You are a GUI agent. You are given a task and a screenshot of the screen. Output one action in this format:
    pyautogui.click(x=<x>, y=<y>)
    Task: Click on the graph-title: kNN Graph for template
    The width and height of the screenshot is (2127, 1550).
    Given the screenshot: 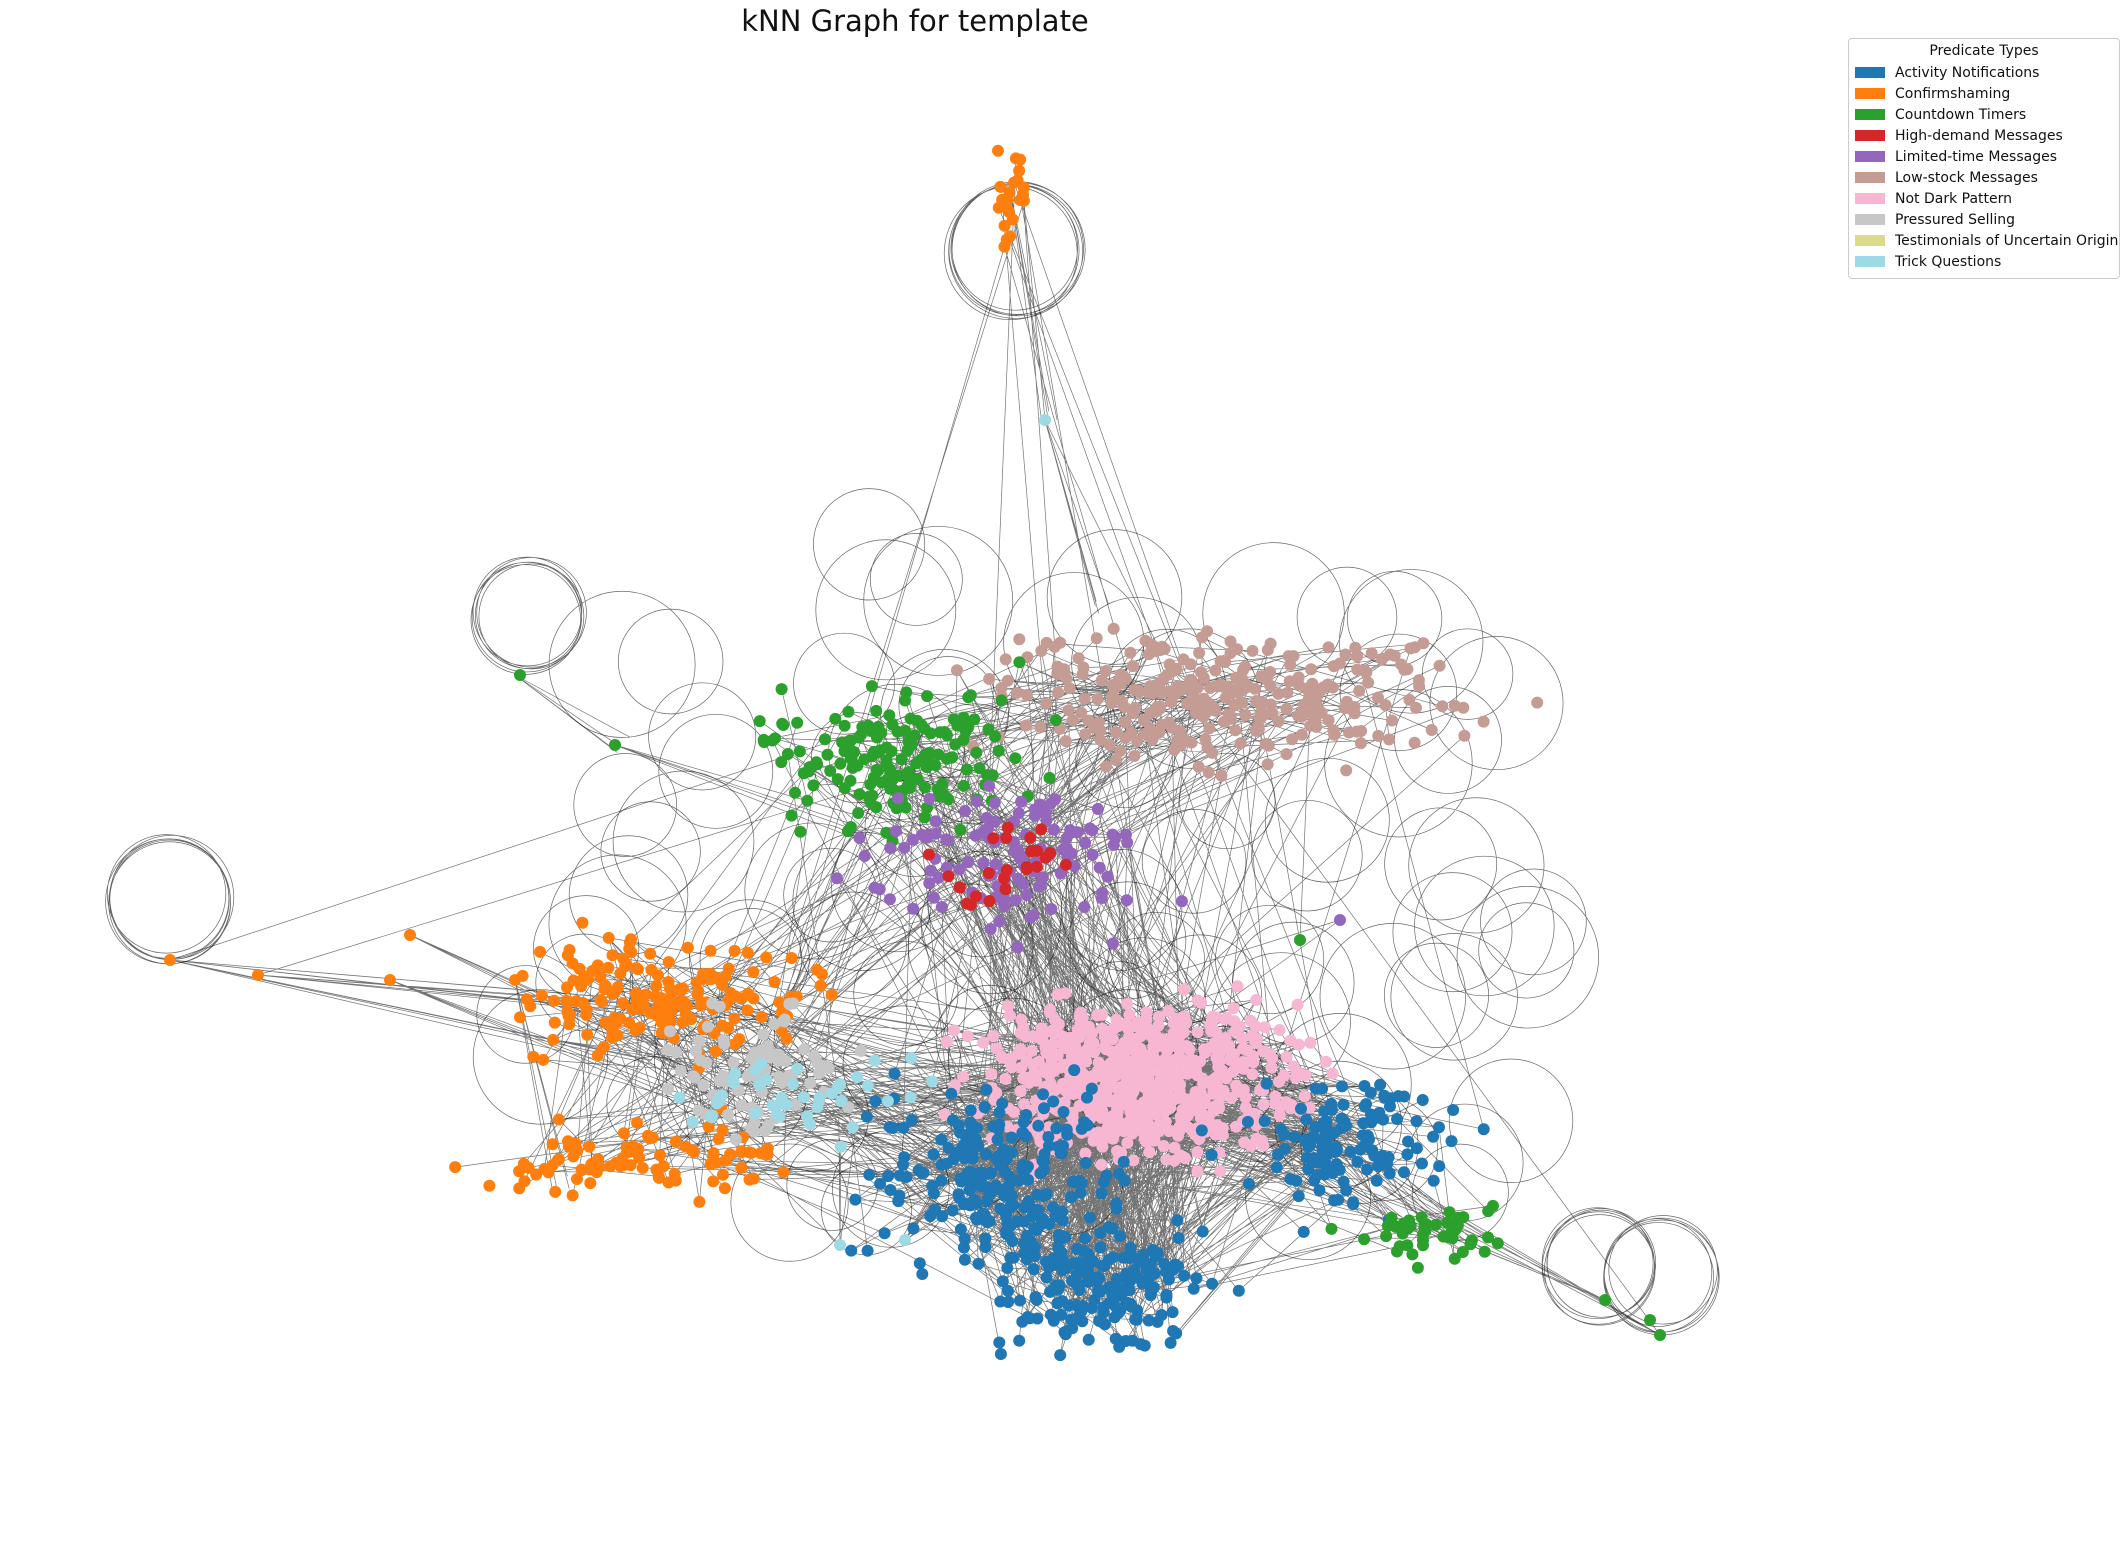 What is the action you would take?
    pyautogui.click(x=915, y=21)
    